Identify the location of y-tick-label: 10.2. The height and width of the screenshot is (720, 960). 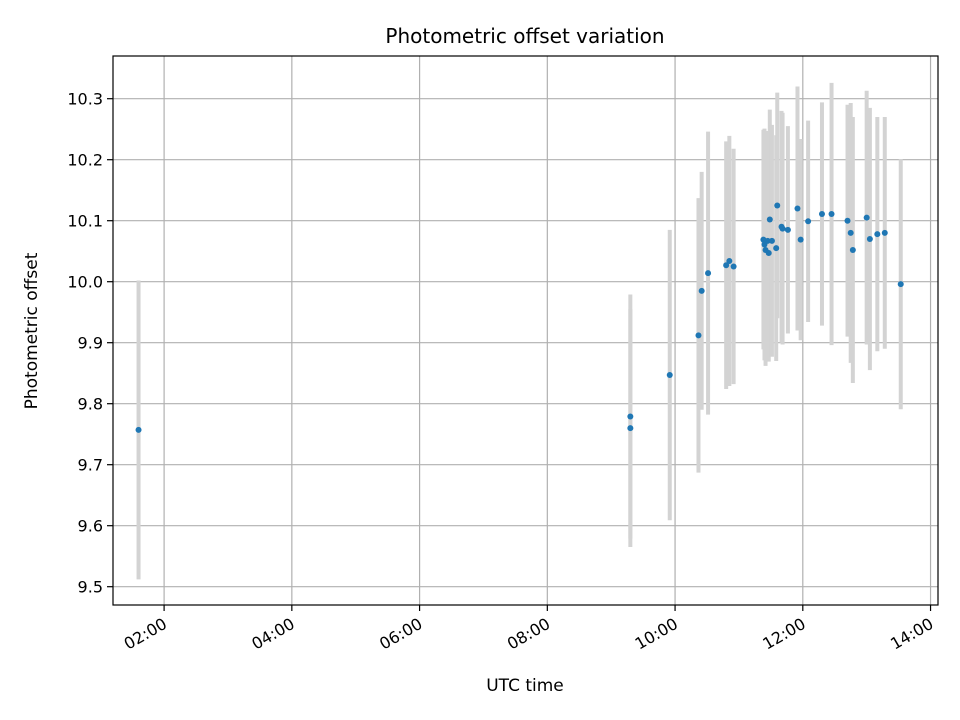
(85, 160).